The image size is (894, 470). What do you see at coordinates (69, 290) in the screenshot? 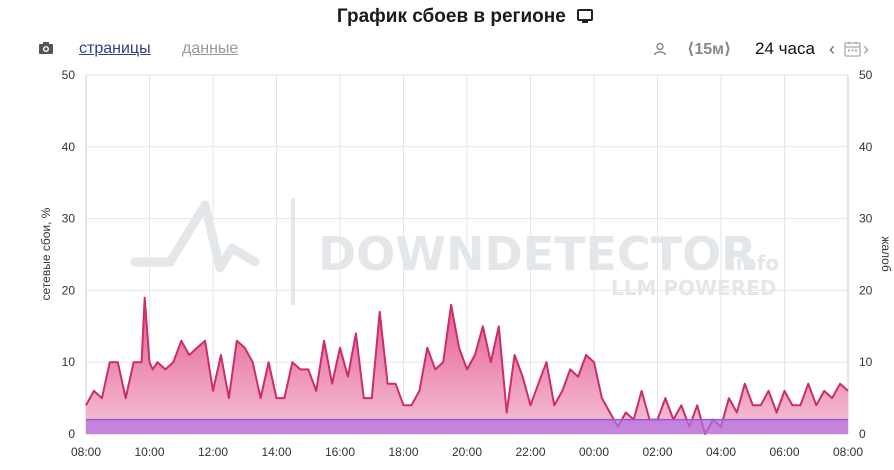
I see `y-tick-label: 20` at bounding box center [69, 290].